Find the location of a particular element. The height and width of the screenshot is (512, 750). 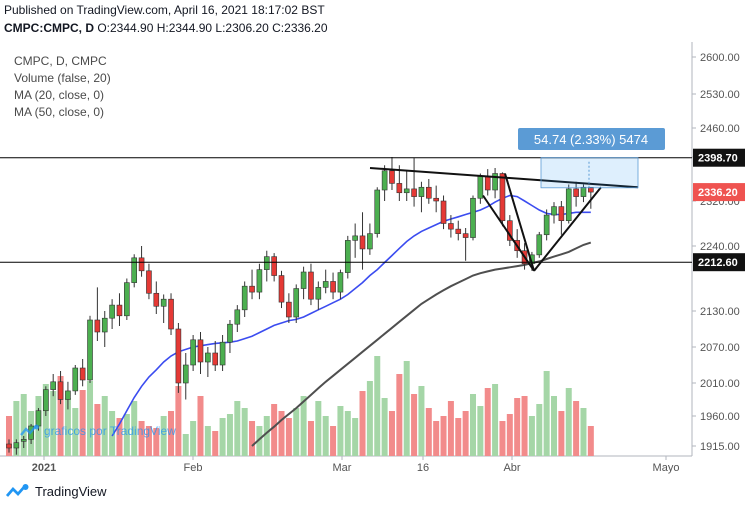

legend-ma20: MA (20, close, 0) is located at coordinates (59, 95).